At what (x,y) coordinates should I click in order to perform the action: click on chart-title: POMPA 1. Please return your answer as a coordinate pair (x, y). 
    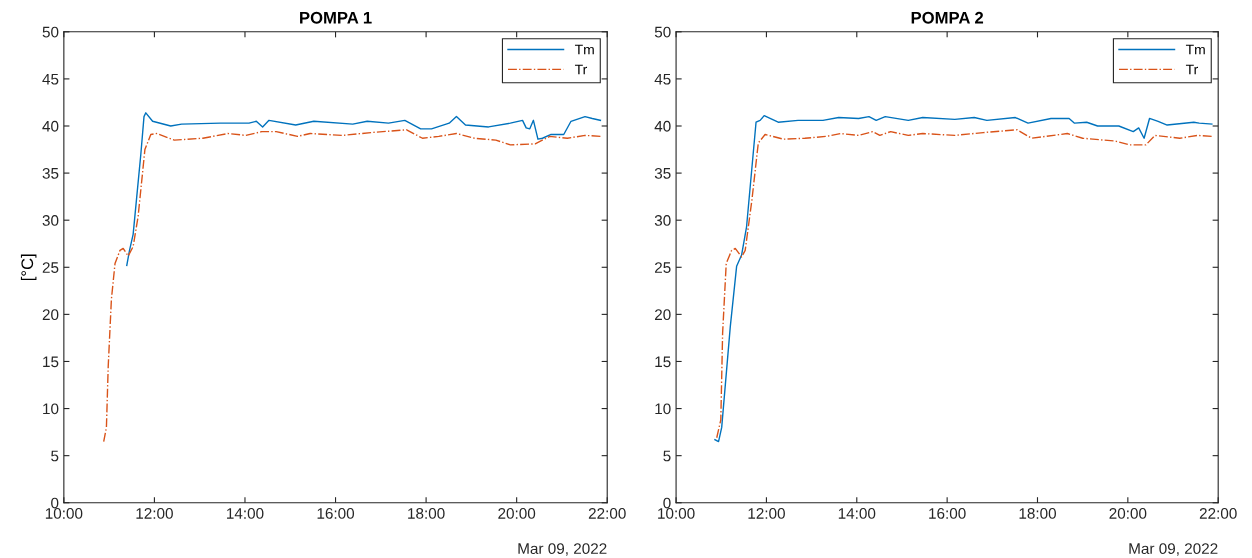
    Looking at the image, I should click on (336, 17).